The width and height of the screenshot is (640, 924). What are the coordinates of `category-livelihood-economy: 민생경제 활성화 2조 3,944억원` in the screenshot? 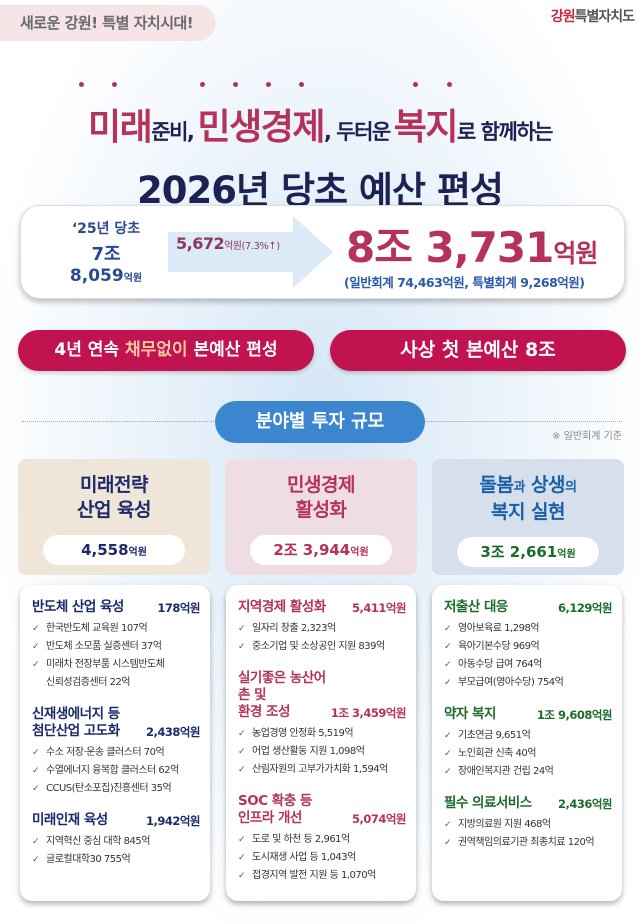 It's located at (321, 517).